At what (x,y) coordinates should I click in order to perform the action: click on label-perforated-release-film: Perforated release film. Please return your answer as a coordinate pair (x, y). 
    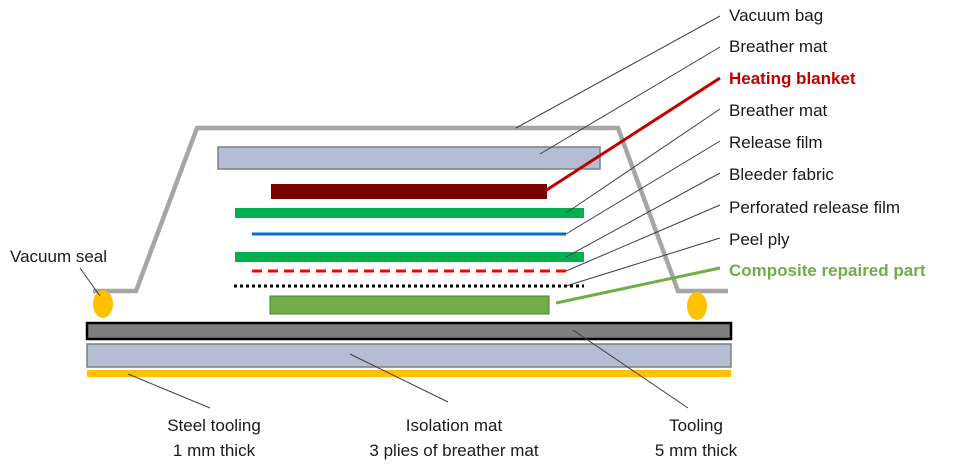
    Looking at the image, I should click on (814, 207).